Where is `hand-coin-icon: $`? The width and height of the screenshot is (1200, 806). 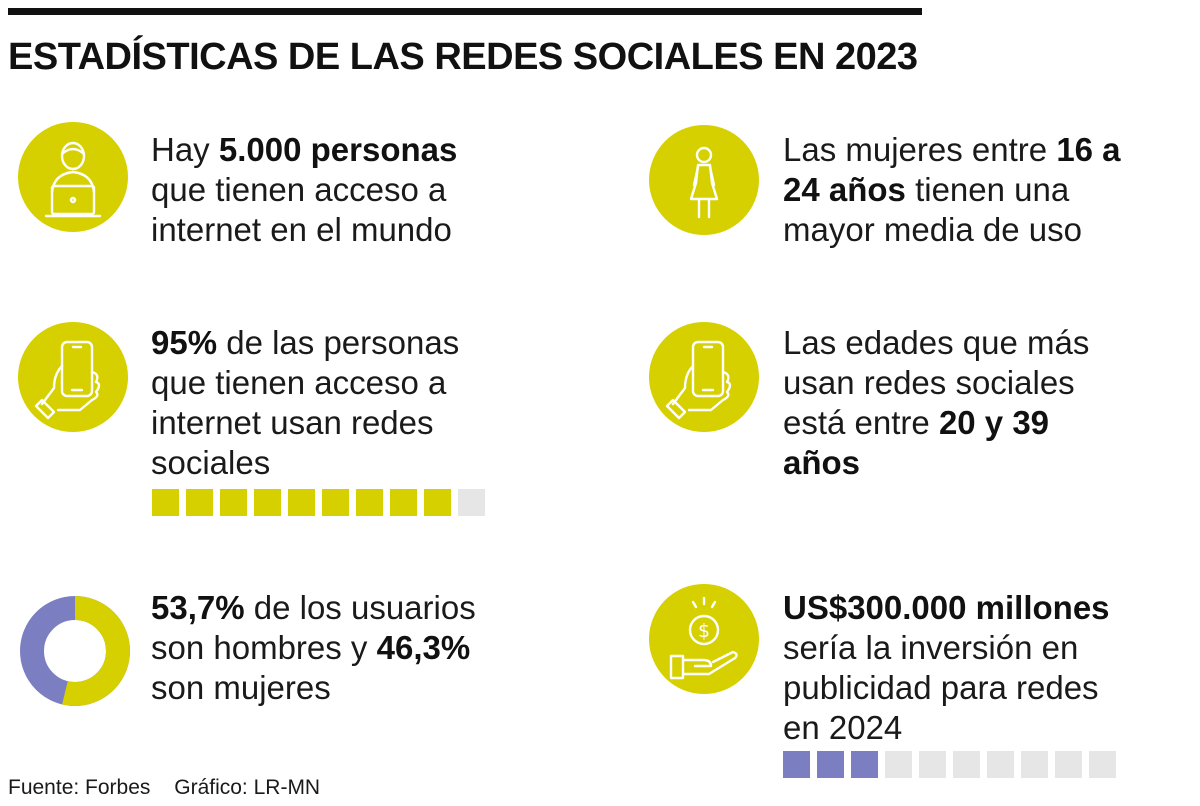 hand-coin-icon: $ is located at coordinates (704, 639).